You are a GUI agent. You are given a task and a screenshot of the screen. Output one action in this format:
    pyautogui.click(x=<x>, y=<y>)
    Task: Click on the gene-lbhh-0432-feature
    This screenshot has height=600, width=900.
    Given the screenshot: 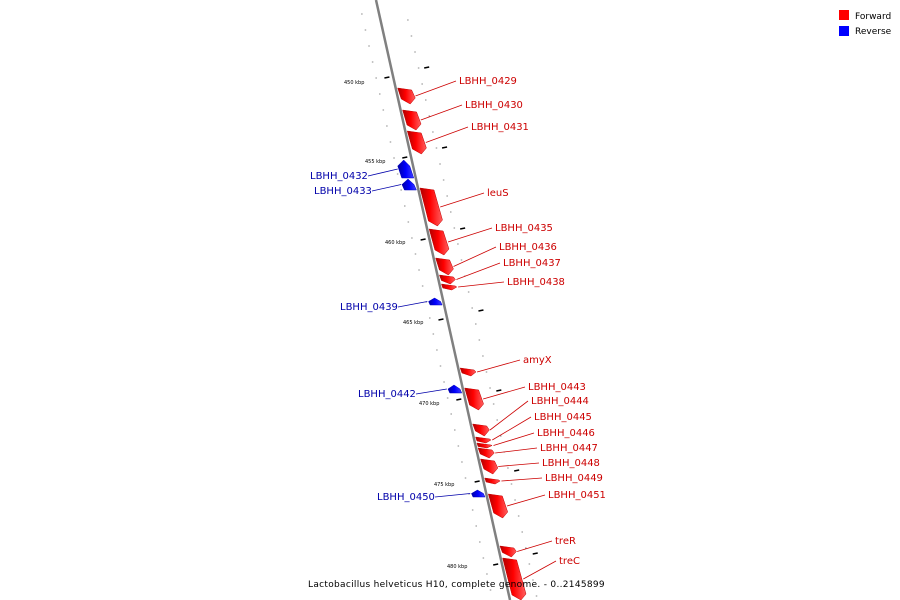 What is the action you would take?
    pyautogui.click(x=406, y=169)
    